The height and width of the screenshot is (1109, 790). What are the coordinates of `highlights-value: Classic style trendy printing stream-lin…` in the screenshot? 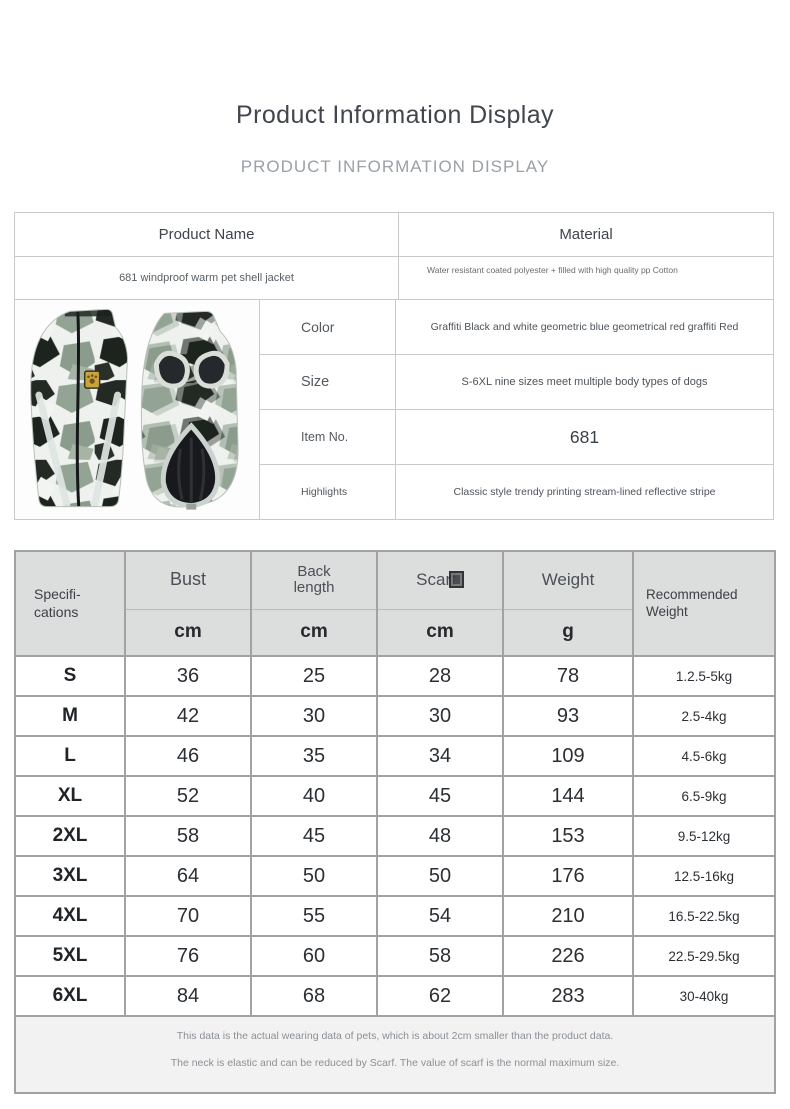 It's located at (584, 492).